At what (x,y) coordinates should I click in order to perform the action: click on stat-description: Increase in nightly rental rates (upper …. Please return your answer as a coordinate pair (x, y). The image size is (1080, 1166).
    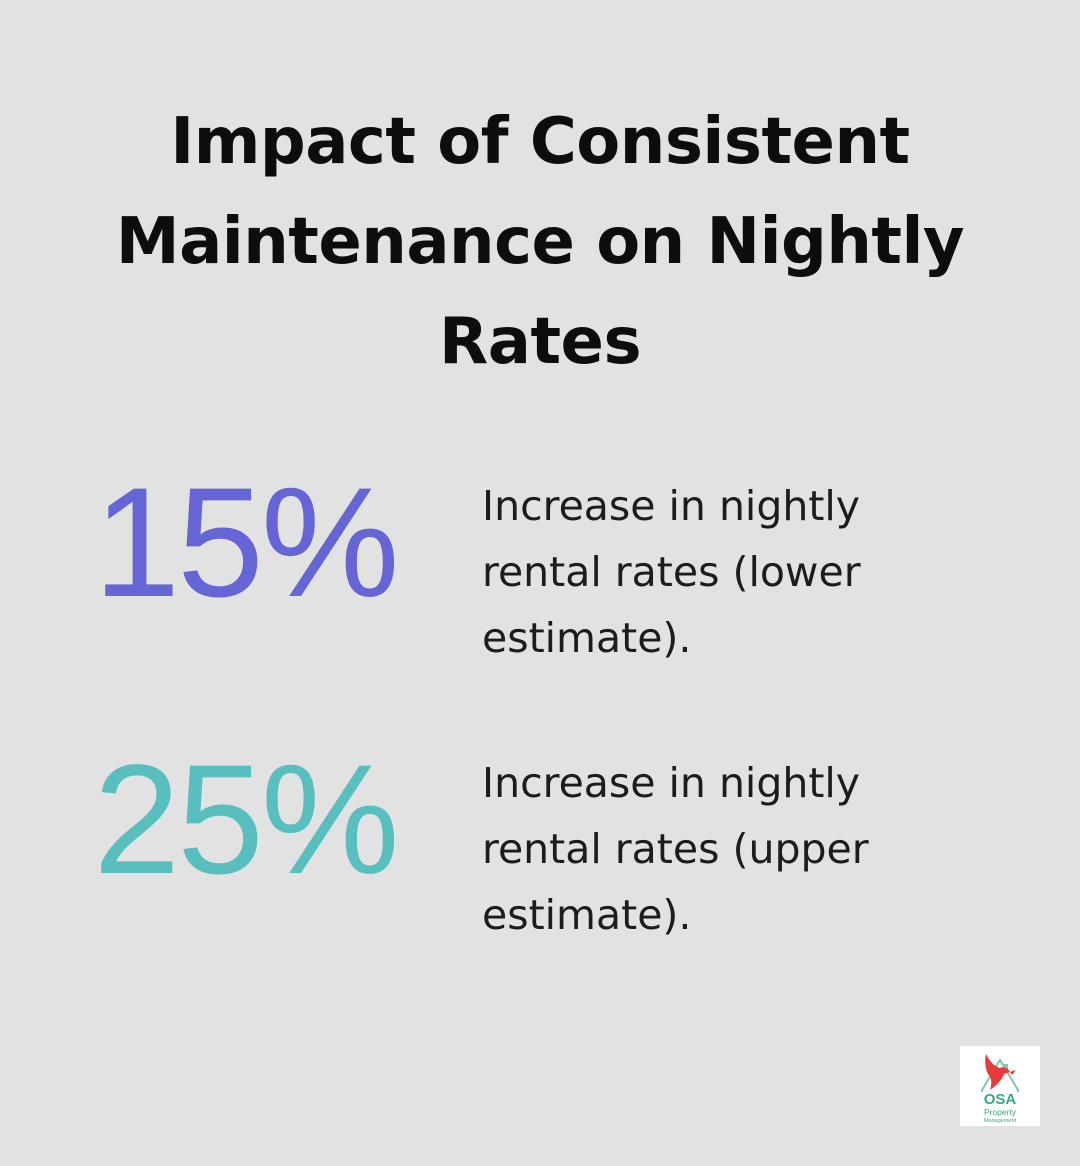
    Looking at the image, I should click on (675, 849).